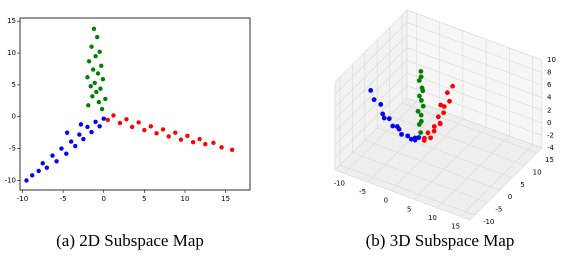 This screenshot has height=256, width=564. Describe the element at coordinates (549, 73) in the screenshot. I see `z-tick-label: 8` at that location.